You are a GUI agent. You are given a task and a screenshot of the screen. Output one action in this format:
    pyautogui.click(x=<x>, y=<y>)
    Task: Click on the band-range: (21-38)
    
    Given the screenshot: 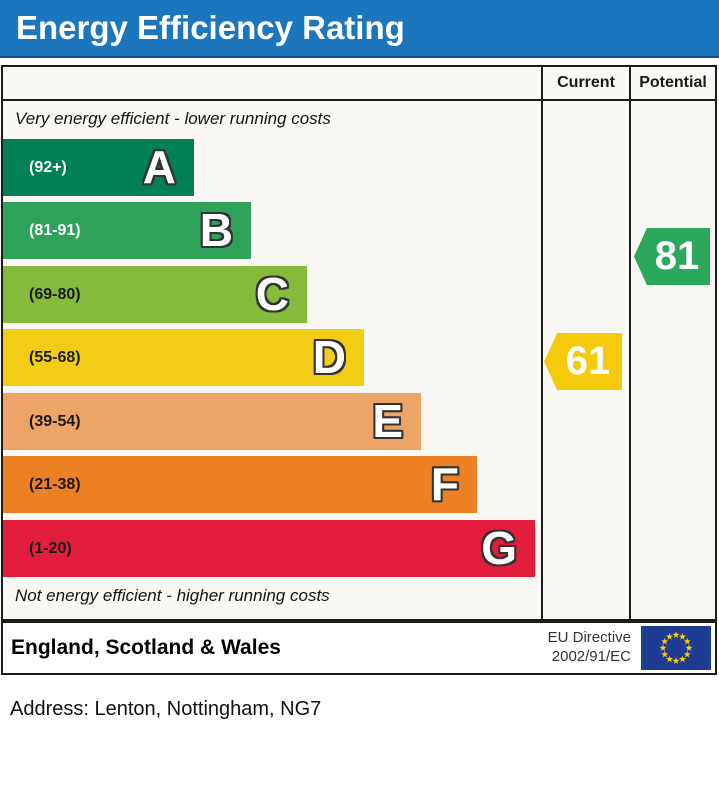 What is the action you would take?
    pyautogui.click(x=55, y=484)
    